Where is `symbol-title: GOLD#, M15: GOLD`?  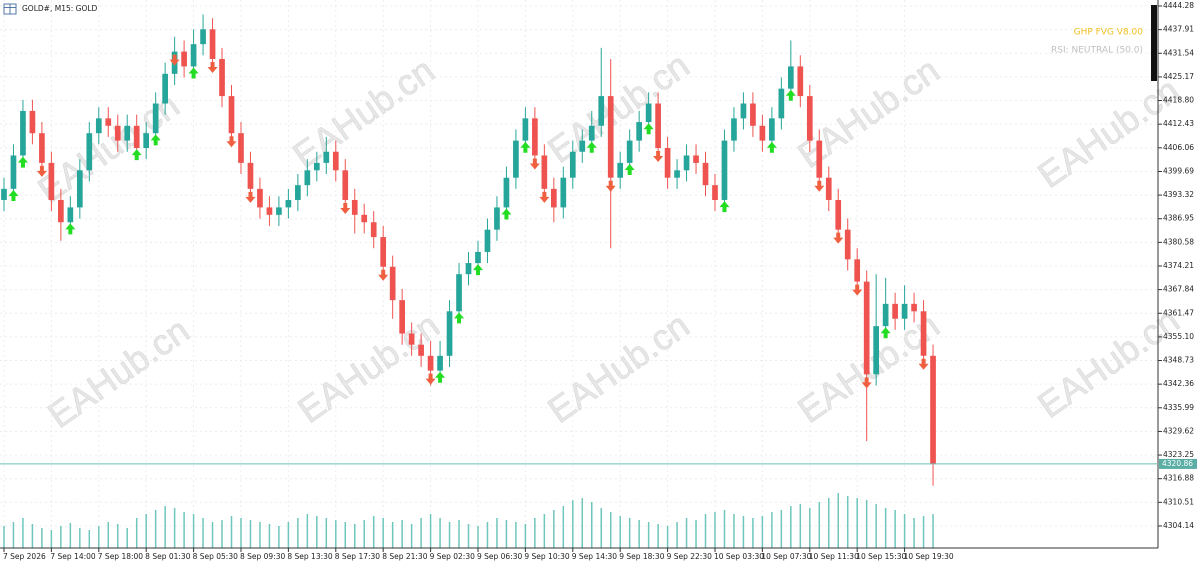 symbol-title: GOLD#, M15: GOLD is located at coordinates (60, 8).